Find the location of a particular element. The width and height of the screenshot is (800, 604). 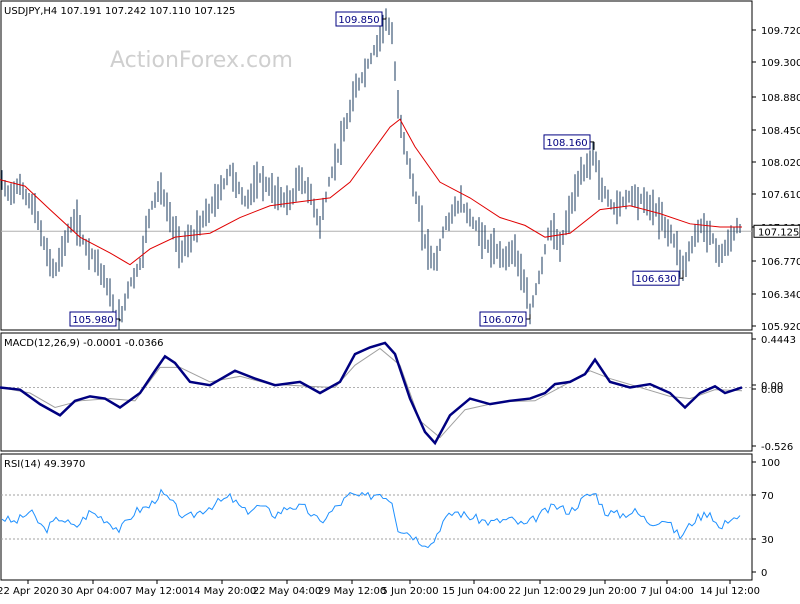

price-ytick-label: 109.300 is located at coordinates (780, 63).